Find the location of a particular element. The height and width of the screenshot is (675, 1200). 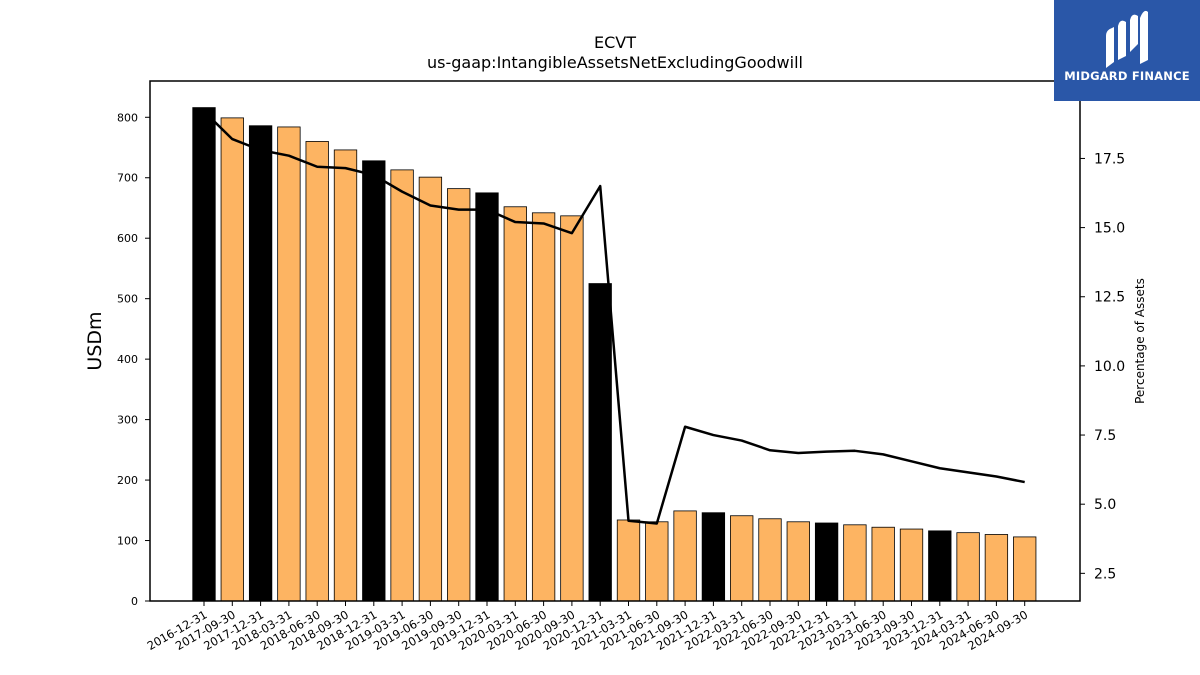

y-tick-label: 800 is located at coordinates (127, 117).